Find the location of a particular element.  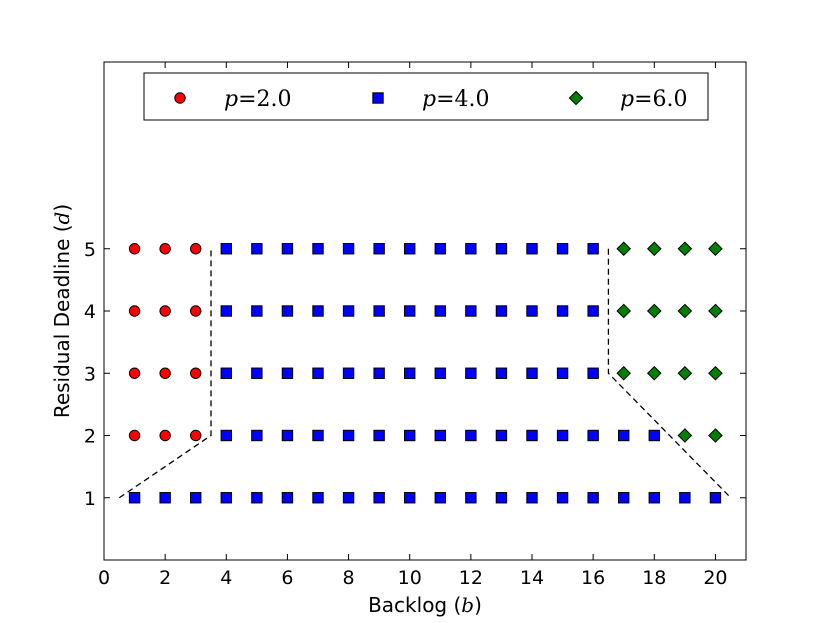

legend-marker-diamond is located at coordinates (576, 98).